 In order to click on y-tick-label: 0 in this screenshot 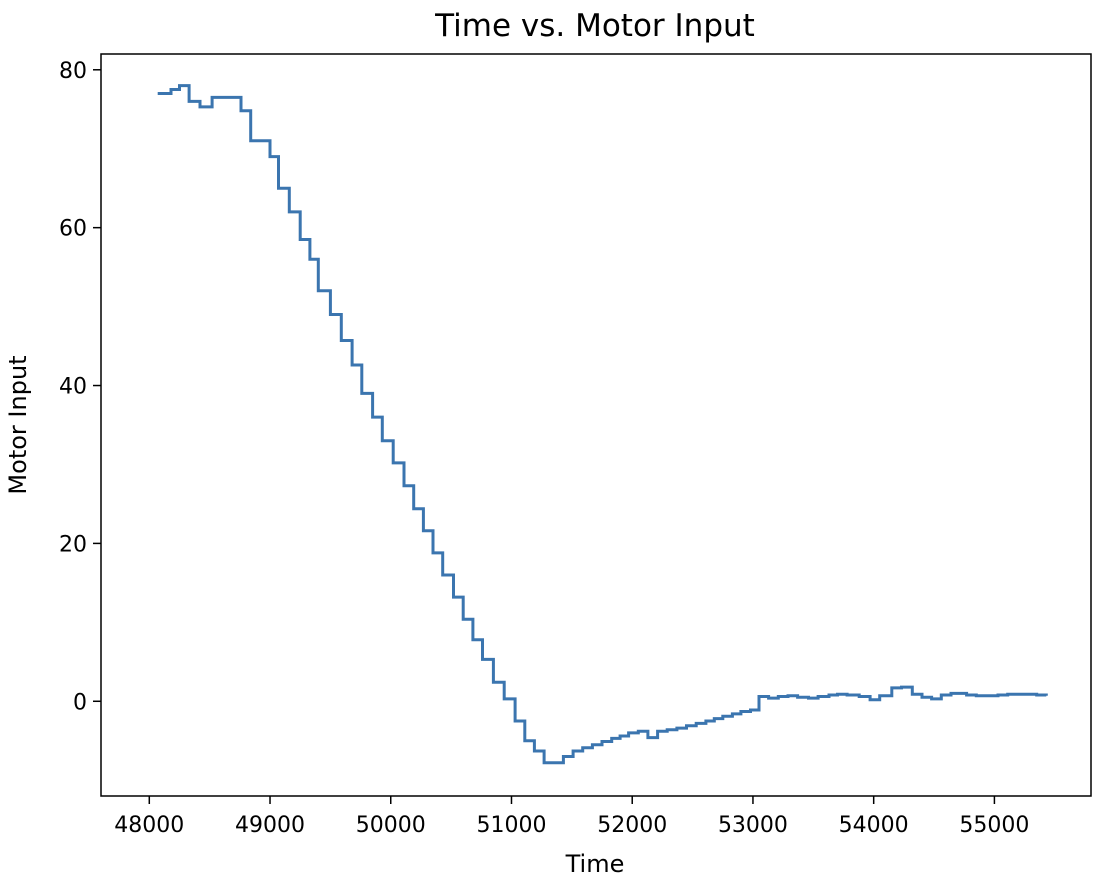, I will do `click(80, 702)`.